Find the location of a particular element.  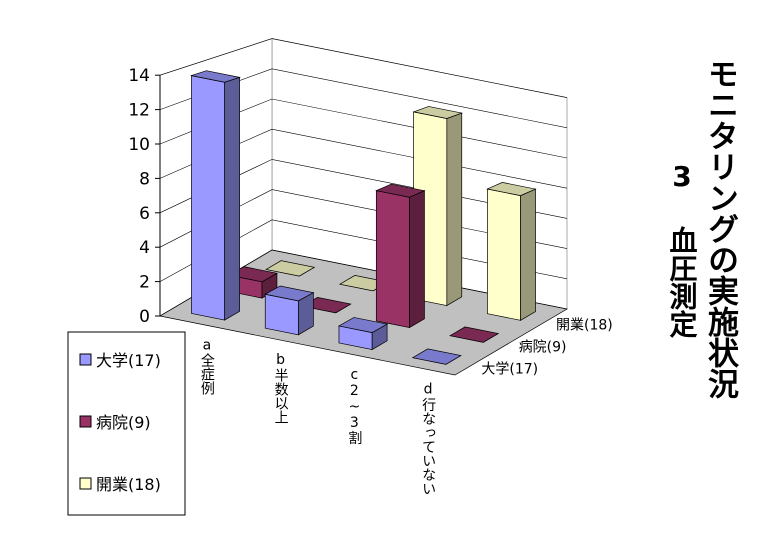

legend-label: 大学(17) is located at coordinates (128, 360).